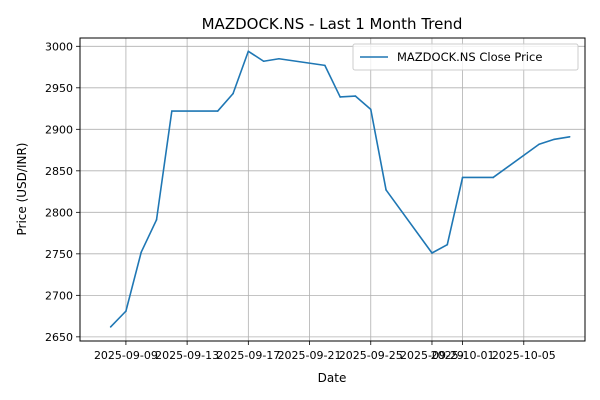  What do you see at coordinates (332, 24) in the screenshot?
I see `chart-title: MAZDOCK.NS - Last 1 Month Trend` at bounding box center [332, 24].